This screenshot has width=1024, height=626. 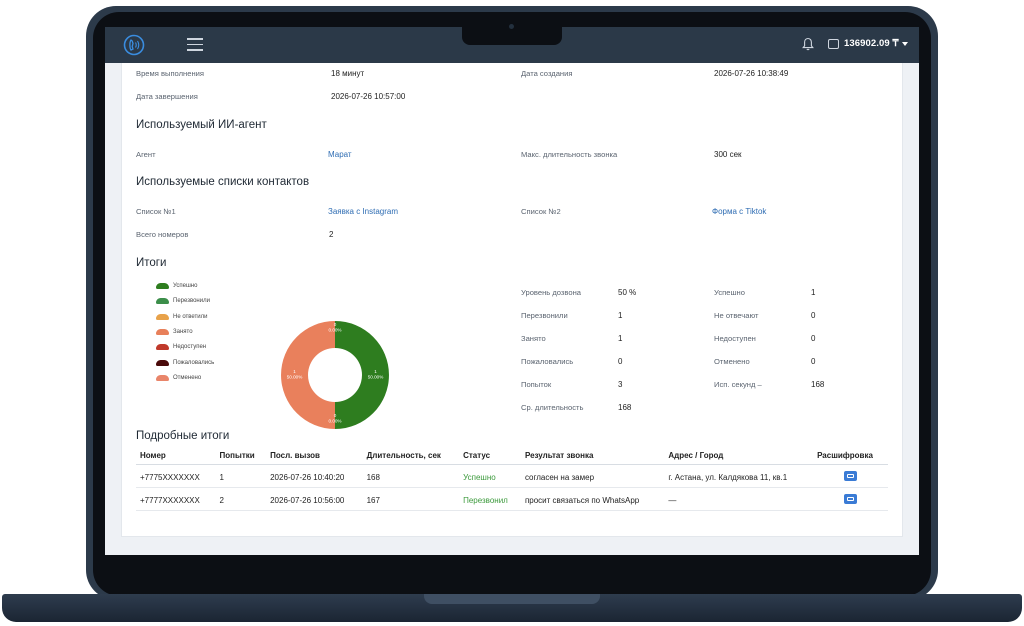 What do you see at coordinates (151, 263) in the screenshot?
I see `results-section-title: Итоги` at bounding box center [151, 263].